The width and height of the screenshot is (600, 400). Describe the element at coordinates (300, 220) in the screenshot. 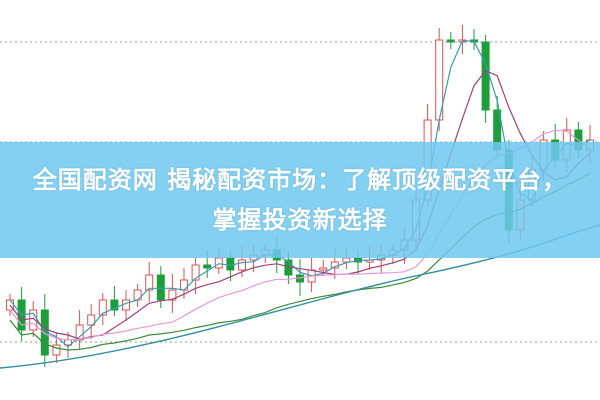

I see `headline-line-2: 掌握投资新选择` at that location.